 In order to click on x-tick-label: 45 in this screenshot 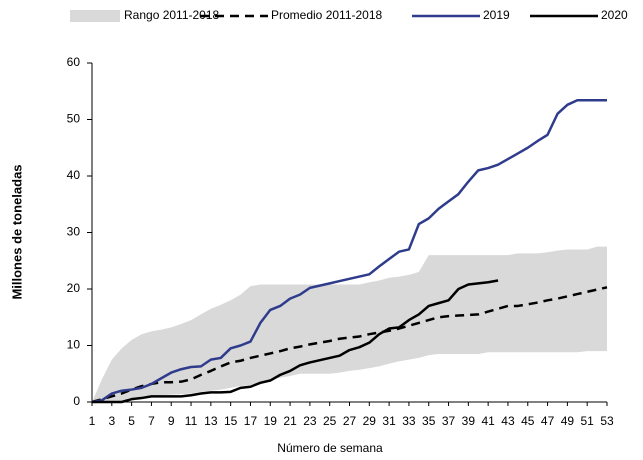, I will do `click(528, 421)`.